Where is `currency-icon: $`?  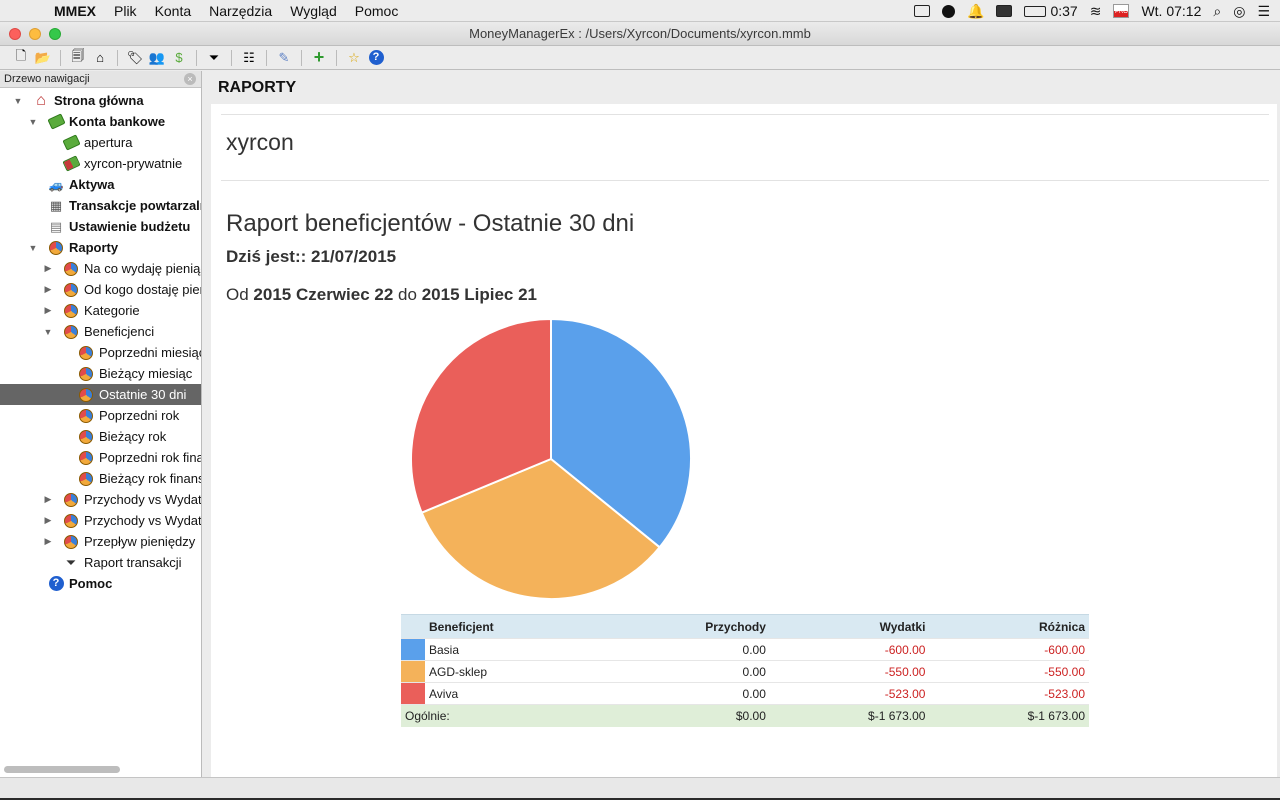 currency-icon: $ is located at coordinates (179, 57).